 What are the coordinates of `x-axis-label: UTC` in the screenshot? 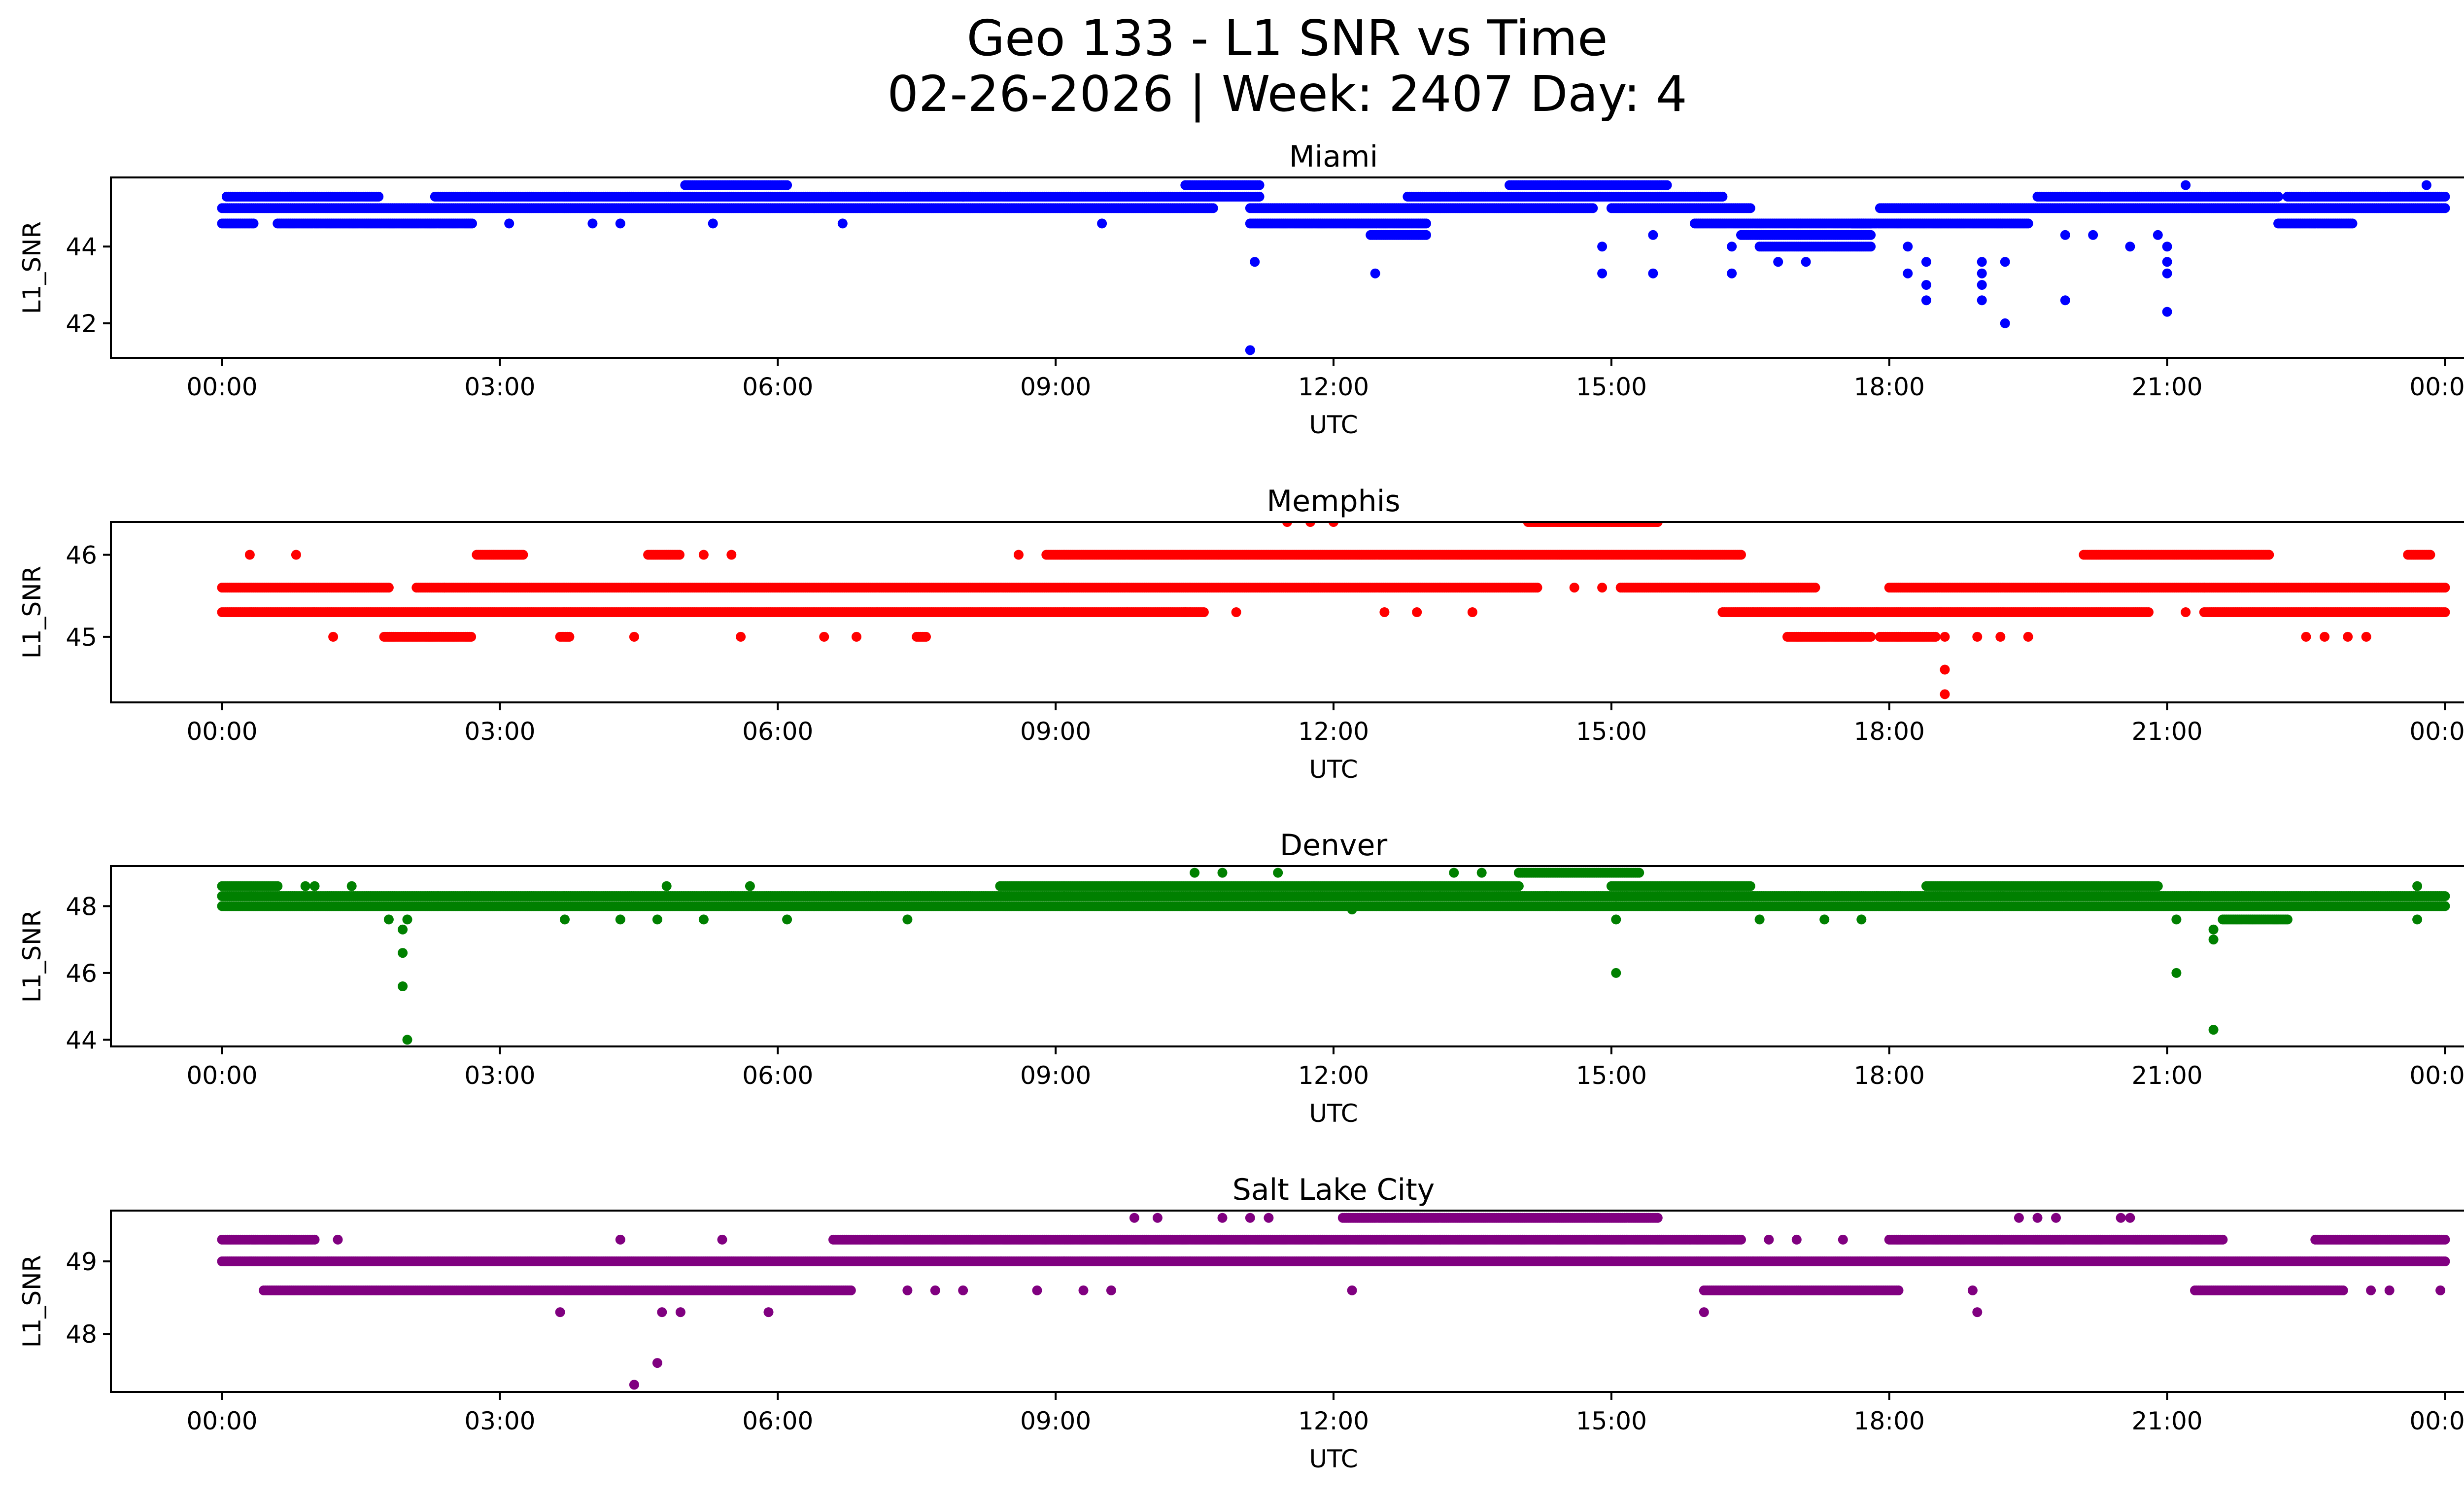 It's located at (1333, 425).